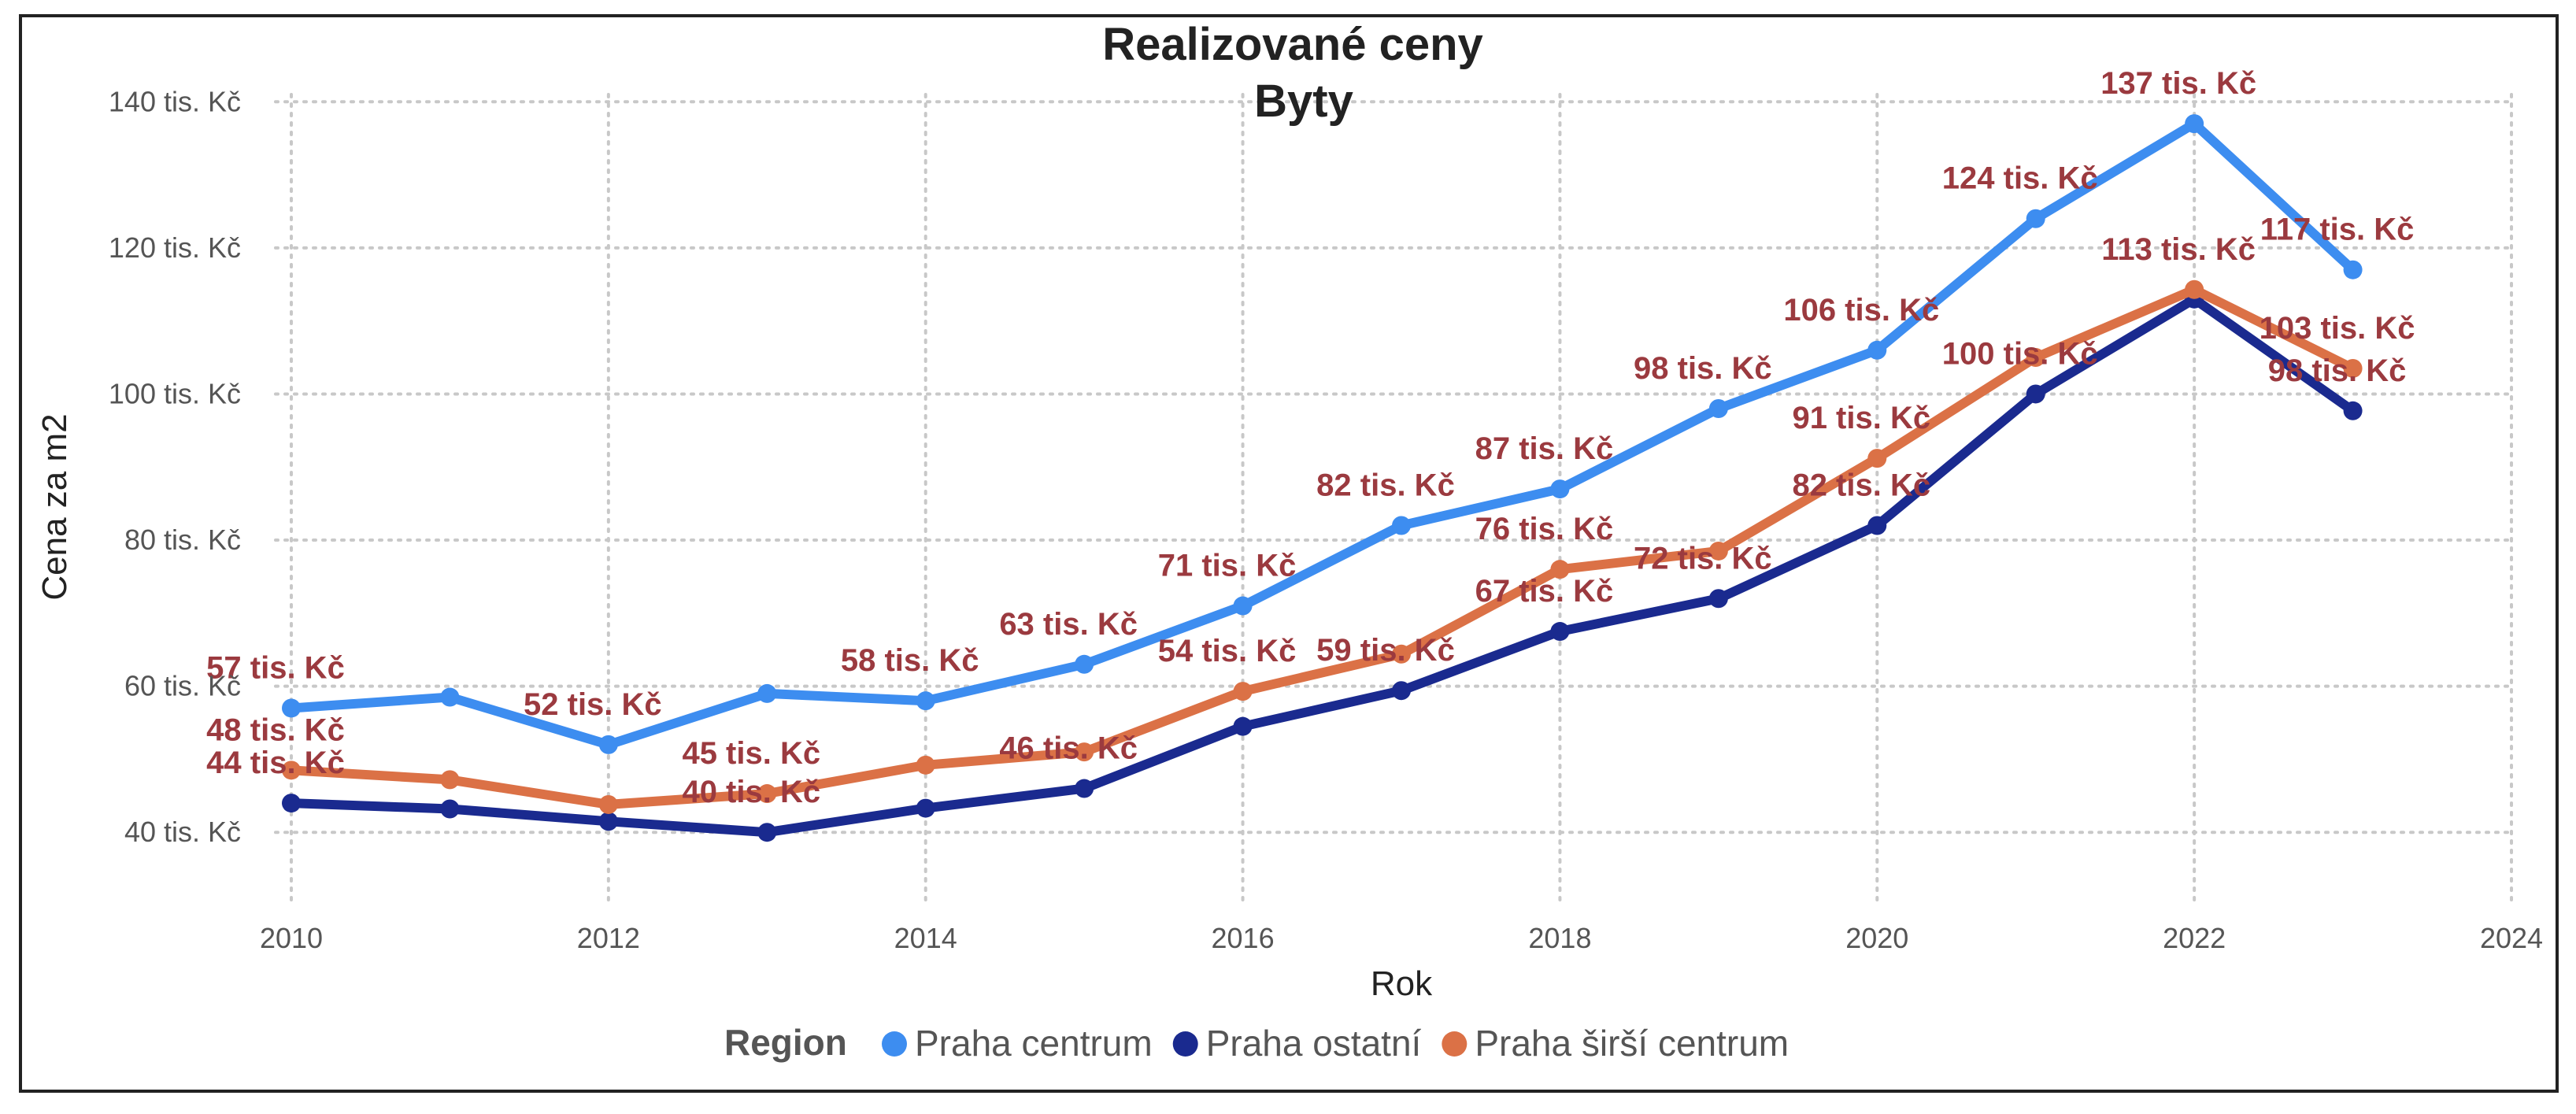 The image size is (2576, 1114). What do you see at coordinates (1227, 566) in the screenshot?
I see `data-label: 71 tis. Kč` at bounding box center [1227, 566].